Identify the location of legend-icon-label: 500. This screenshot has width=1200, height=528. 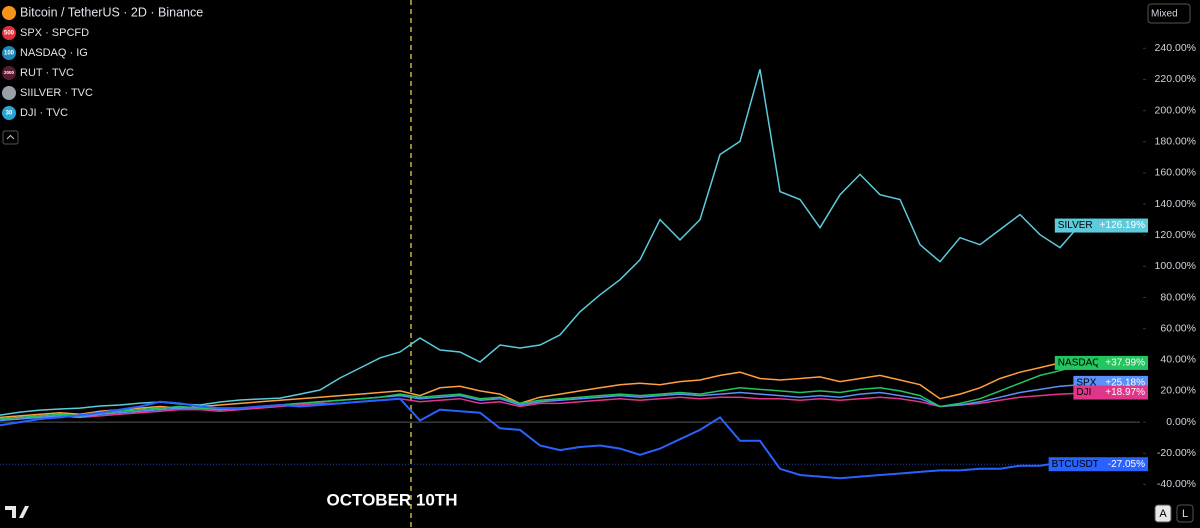
(9, 34).